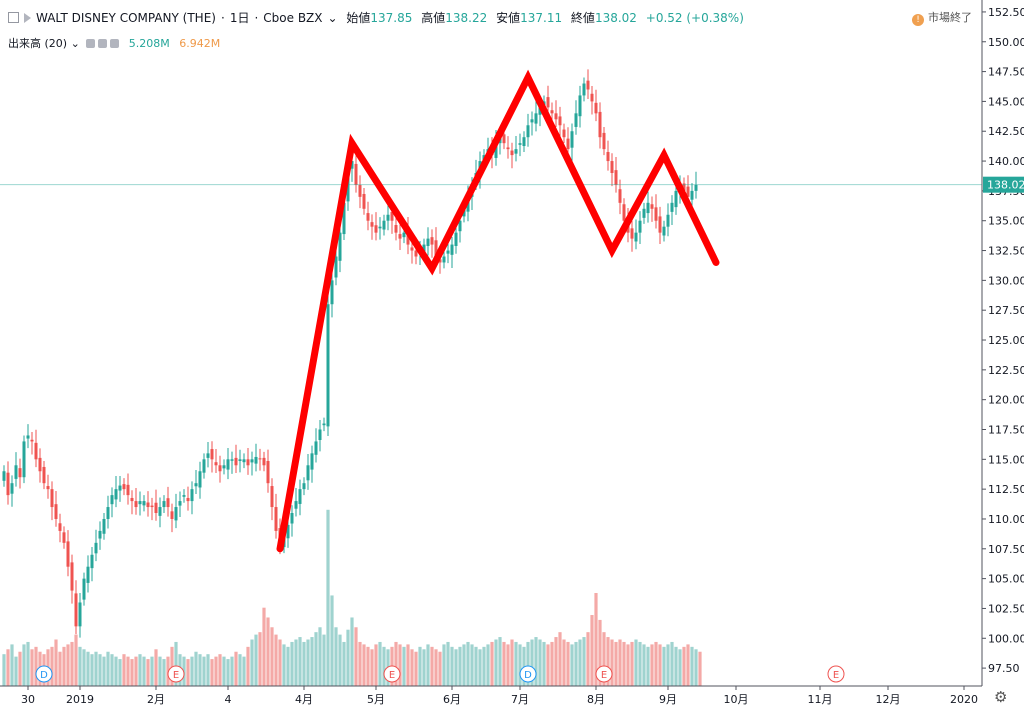  I want to click on collapse-toggle-icon, so click(13, 17).